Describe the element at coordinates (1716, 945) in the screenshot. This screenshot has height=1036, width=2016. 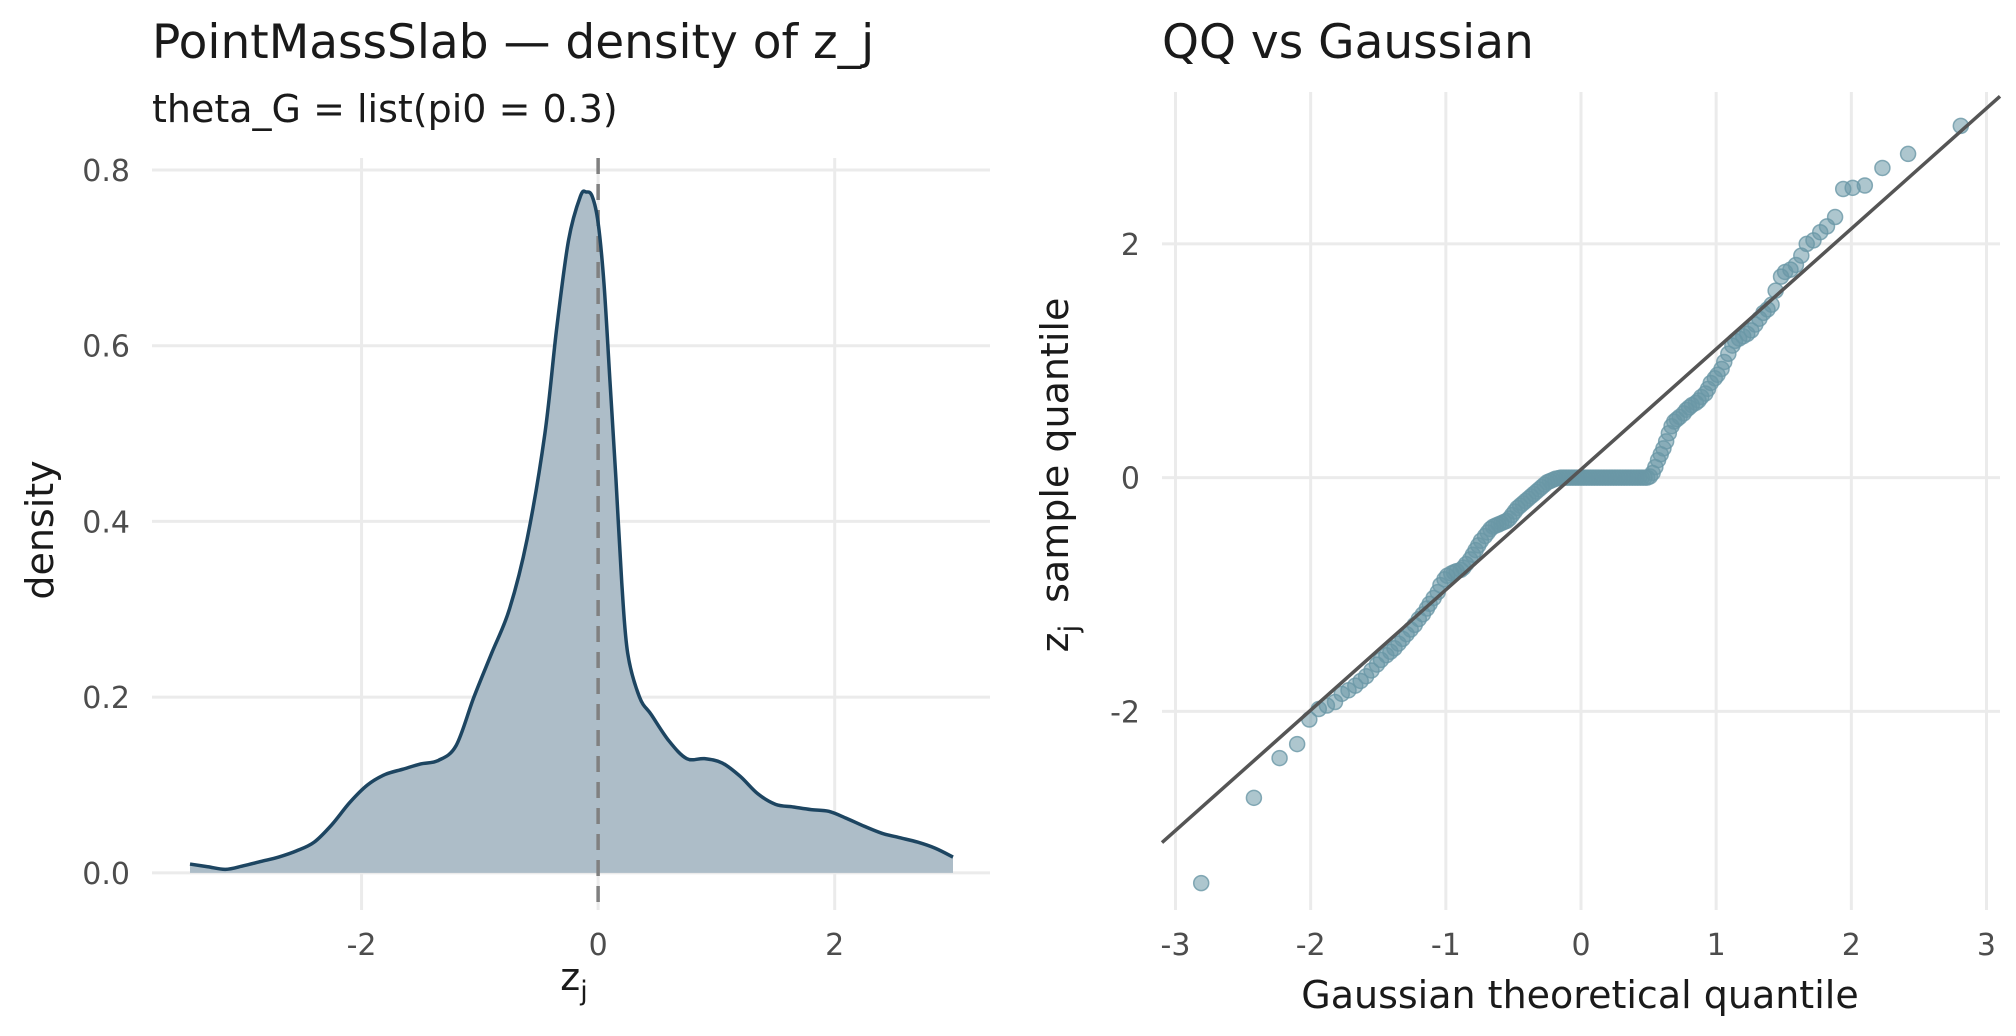
I see `qq-x-tick-label: 1` at that location.